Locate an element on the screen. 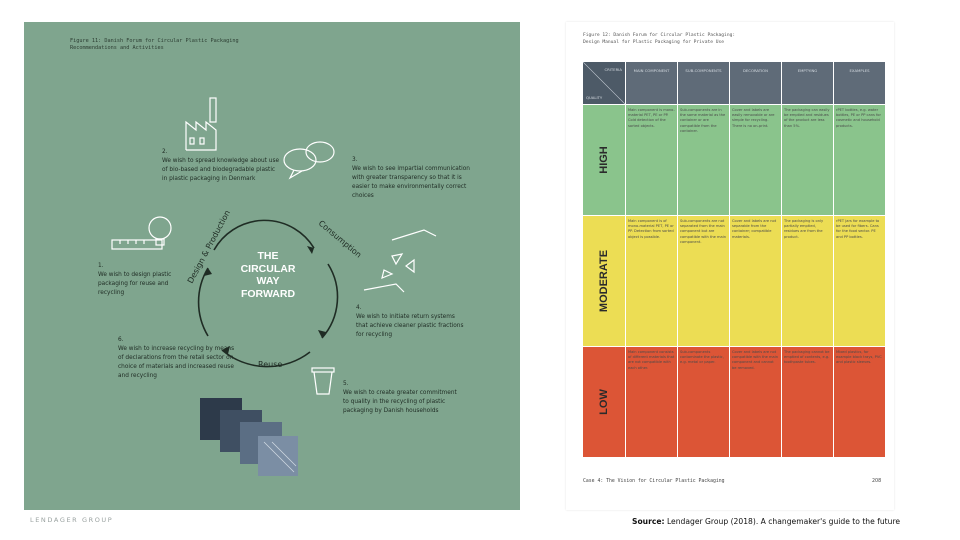  pattern-tiles-icon is located at coordinates (249, 437).